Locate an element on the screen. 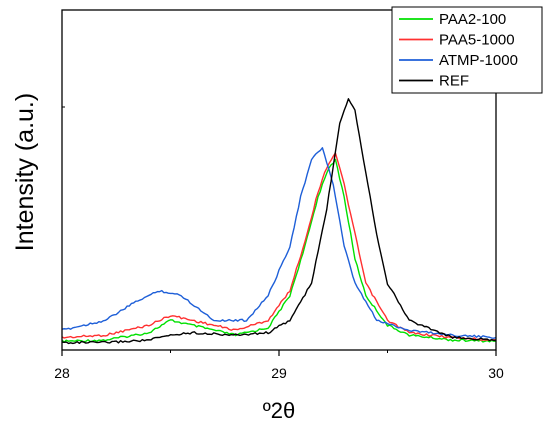  legend-label: REF is located at coordinates (454, 81).